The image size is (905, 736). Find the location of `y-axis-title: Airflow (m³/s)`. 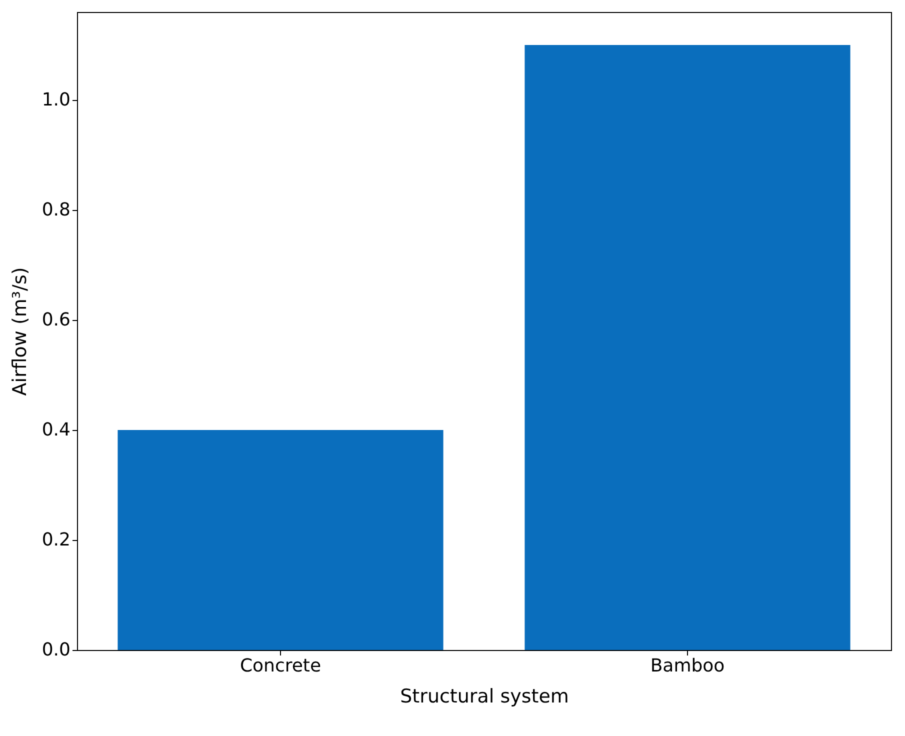

y-axis-title: Airflow (m³/s) is located at coordinates (19, 331).